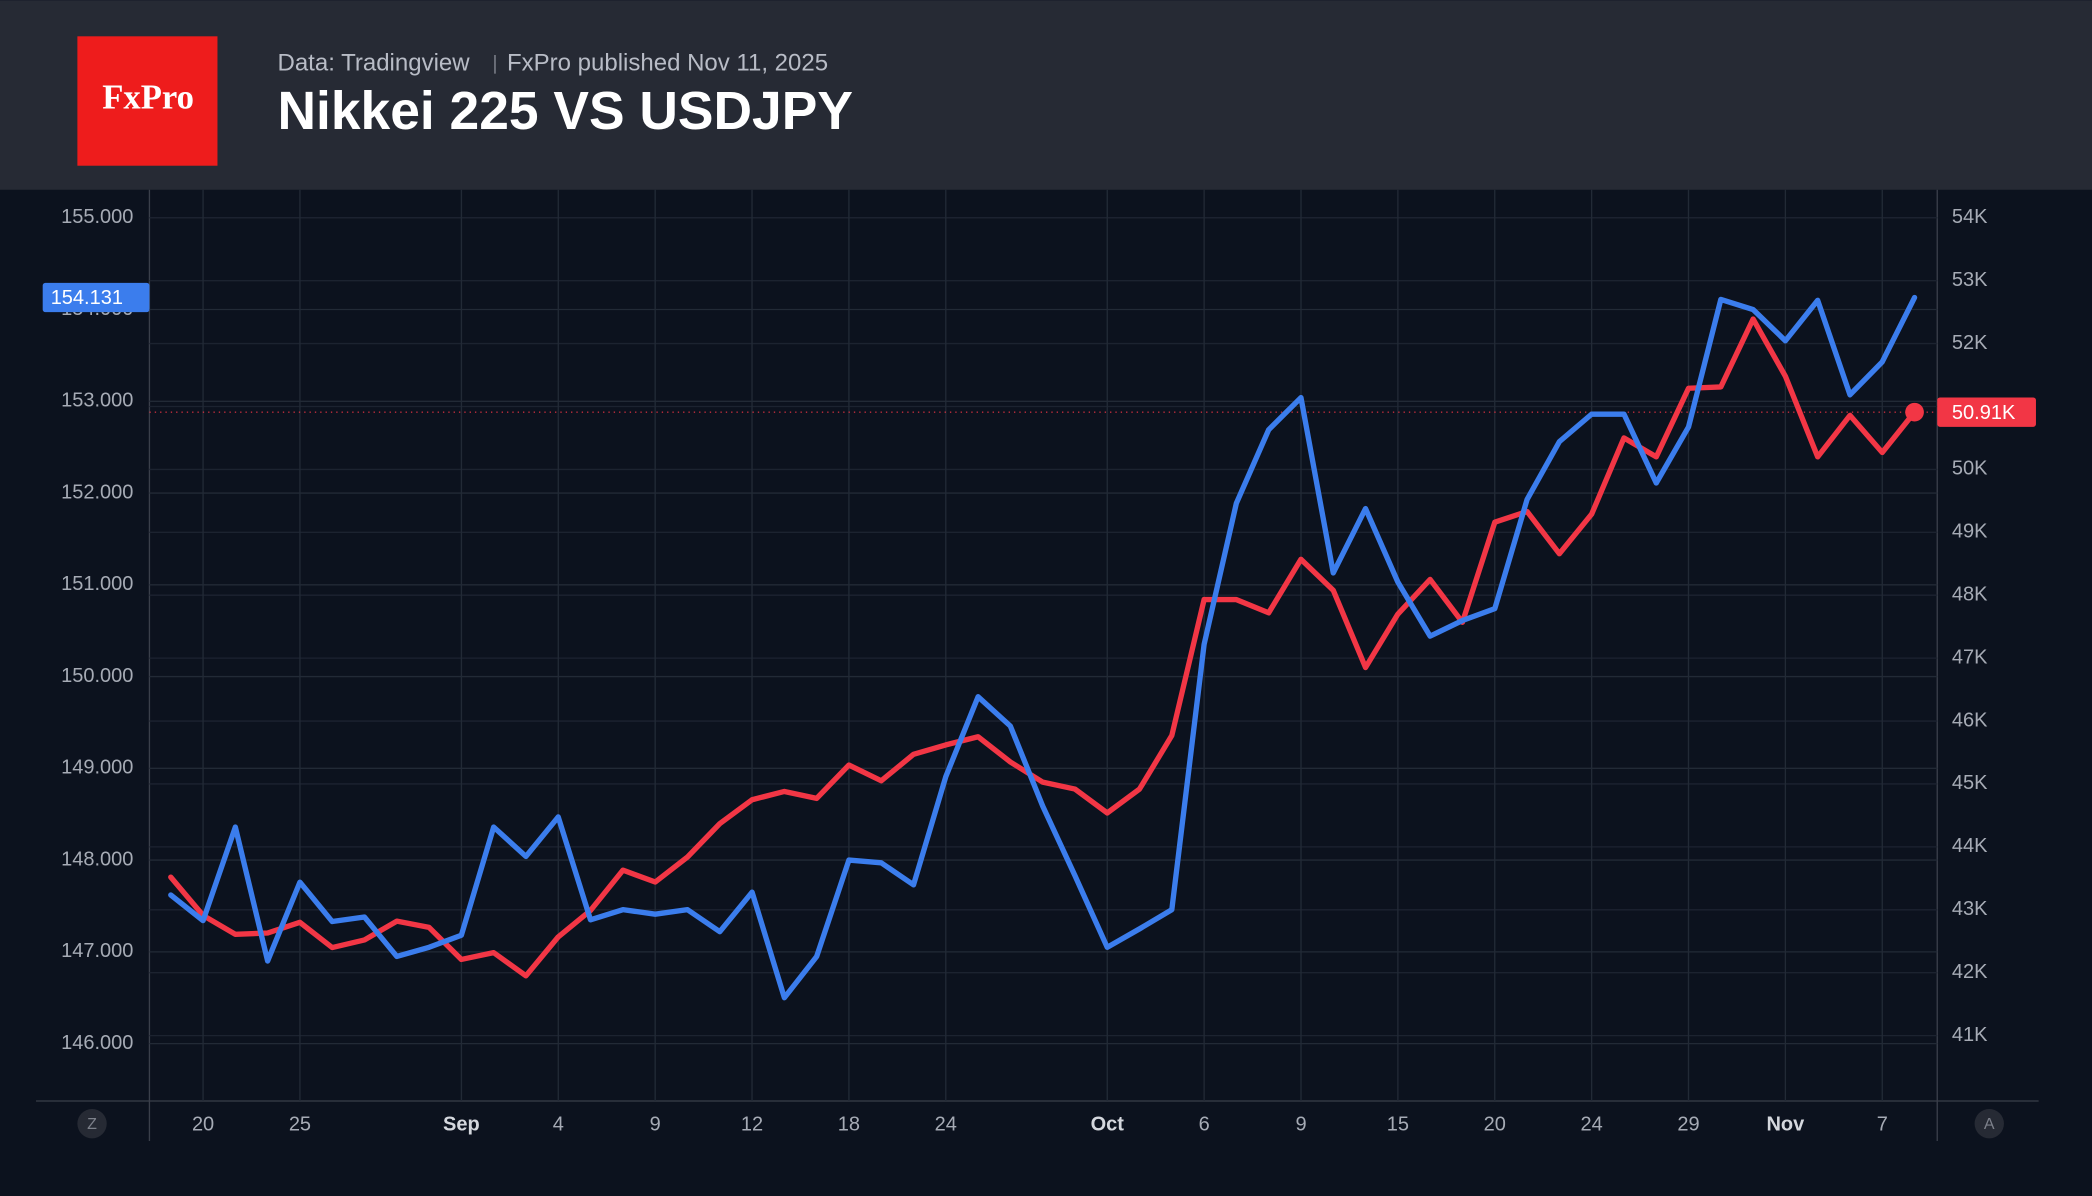 The image size is (2092, 1196). Describe the element at coordinates (1970, 469) in the screenshot. I see `y2-tick-label: 50K` at that location.